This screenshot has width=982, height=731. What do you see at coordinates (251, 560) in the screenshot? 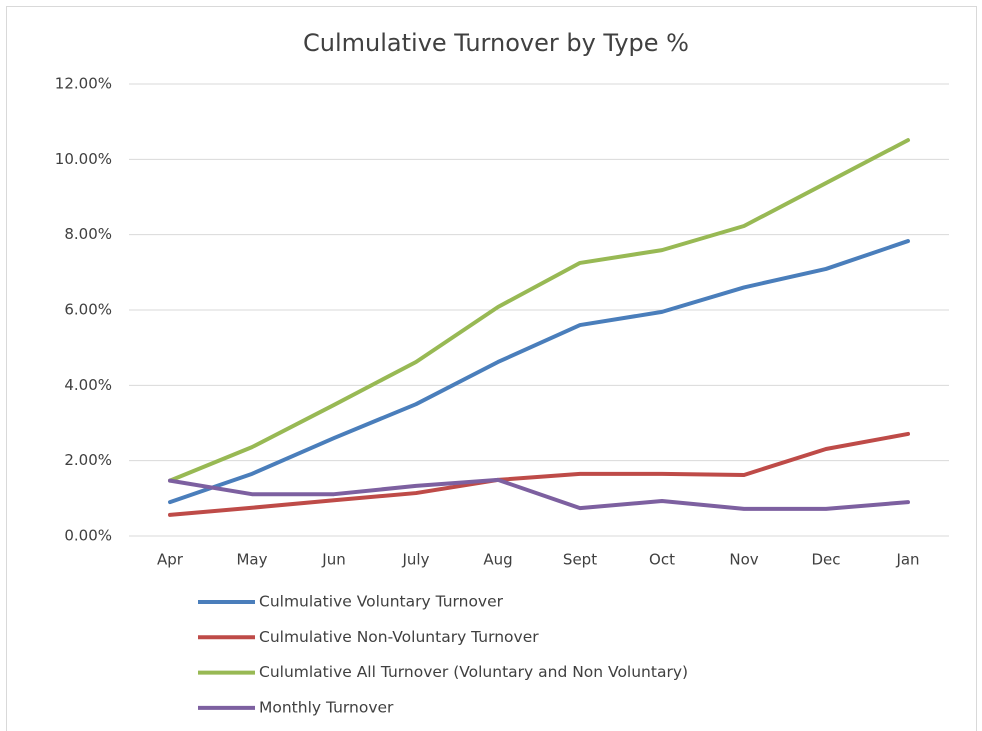
I see `x-tick-label: May` at bounding box center [251, 560].